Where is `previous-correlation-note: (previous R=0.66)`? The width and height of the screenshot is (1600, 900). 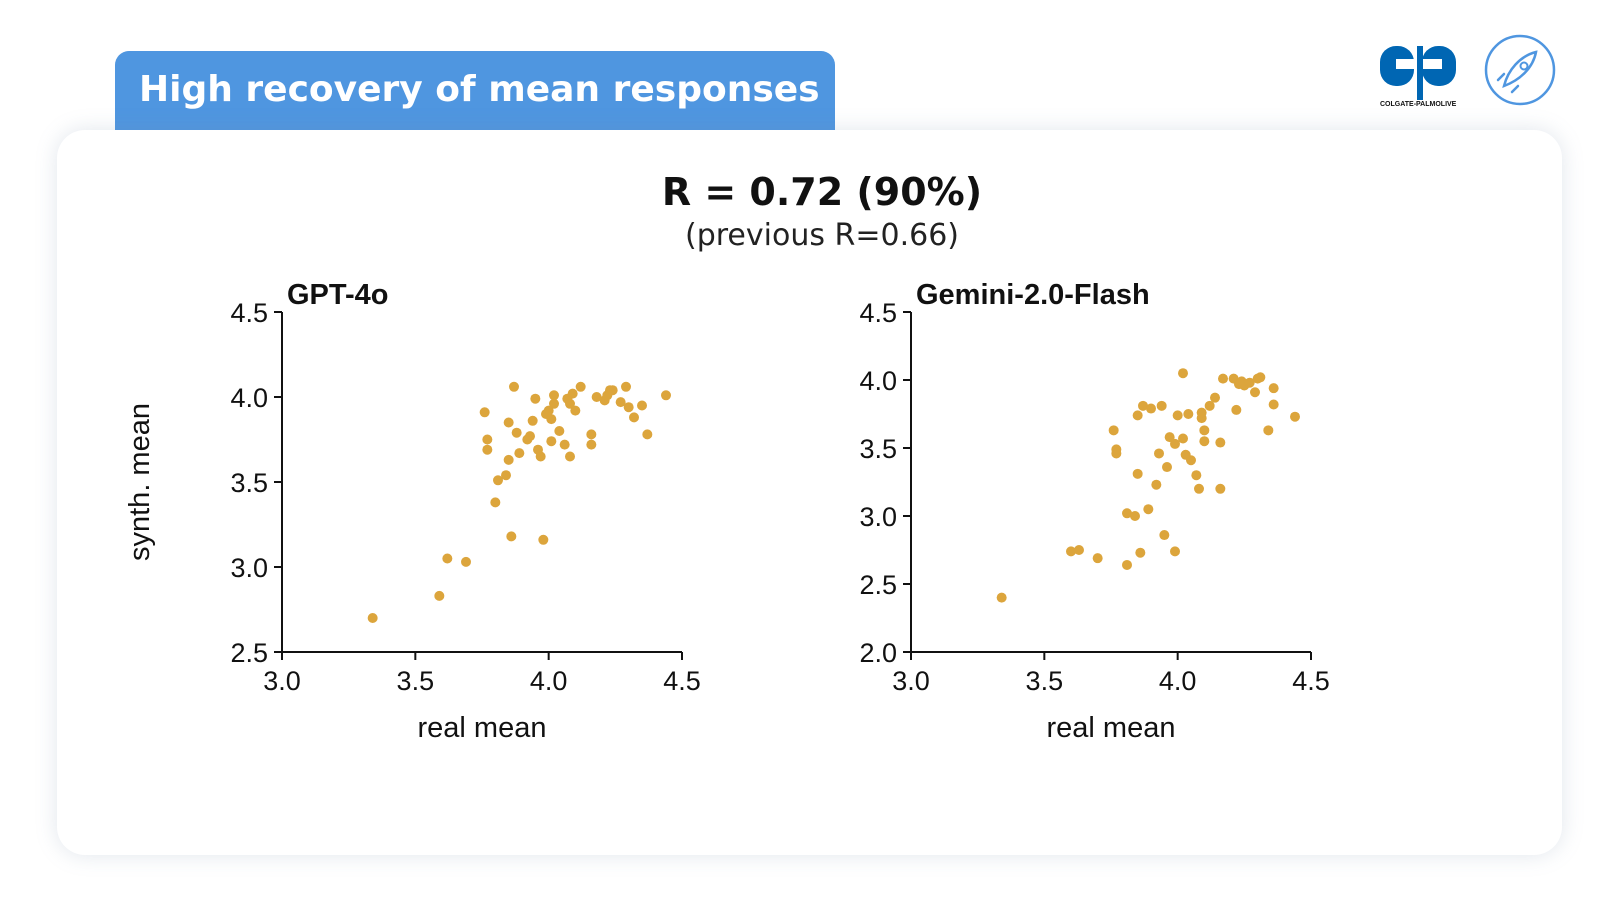 previous-correlation-note: (previous R=0.66) is located at coordinates (822, 235).